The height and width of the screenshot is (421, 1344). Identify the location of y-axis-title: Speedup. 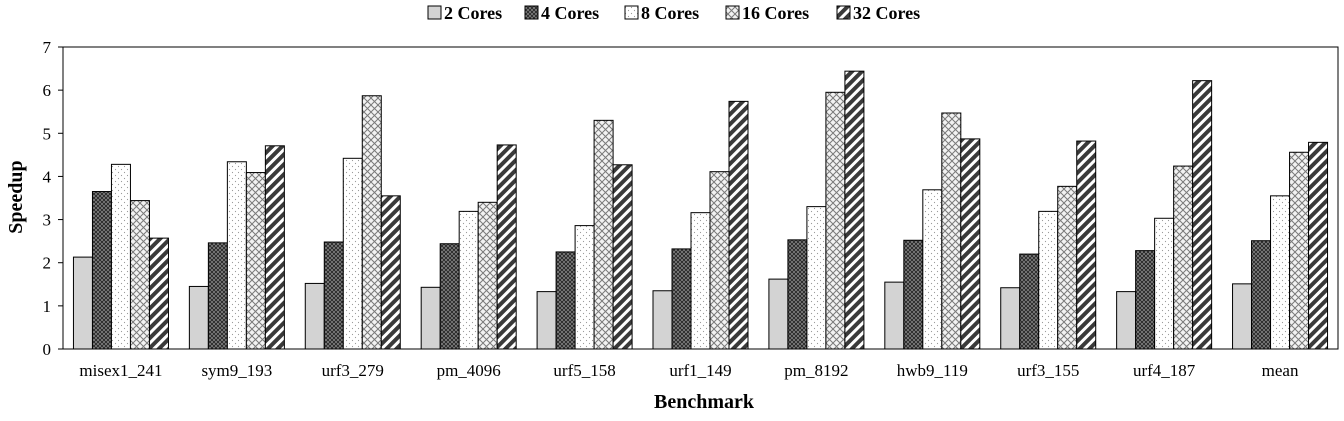
(16, 196).